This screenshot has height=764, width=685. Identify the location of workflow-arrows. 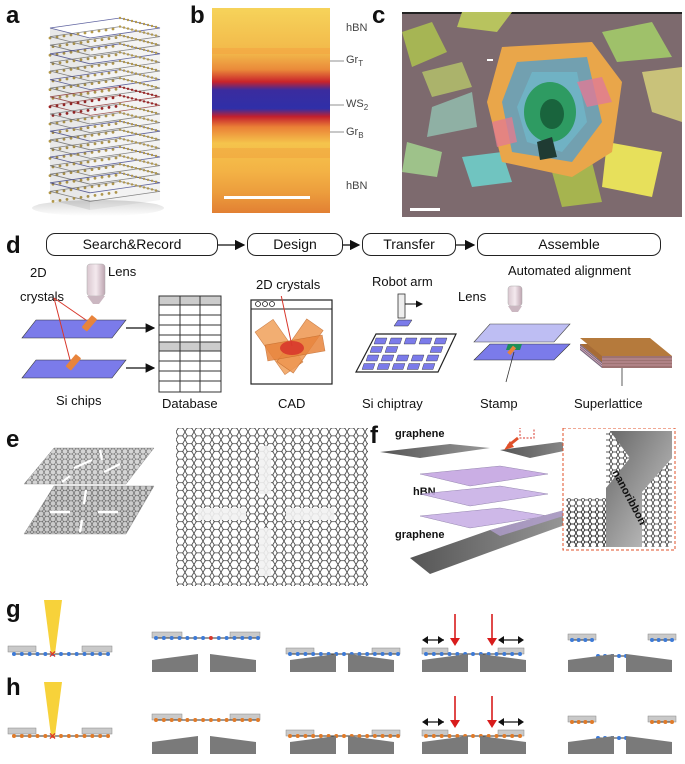
(347, 245).